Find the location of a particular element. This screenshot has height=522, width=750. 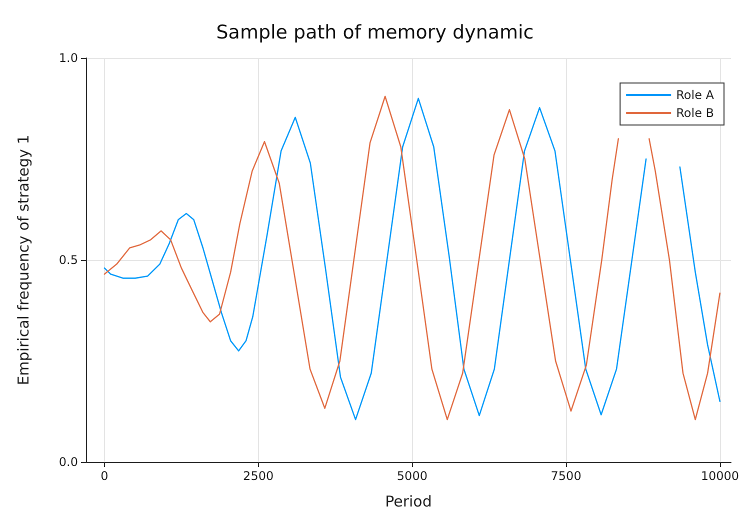

y-tick-label: 0.5 is located at coordinates (68, 260).